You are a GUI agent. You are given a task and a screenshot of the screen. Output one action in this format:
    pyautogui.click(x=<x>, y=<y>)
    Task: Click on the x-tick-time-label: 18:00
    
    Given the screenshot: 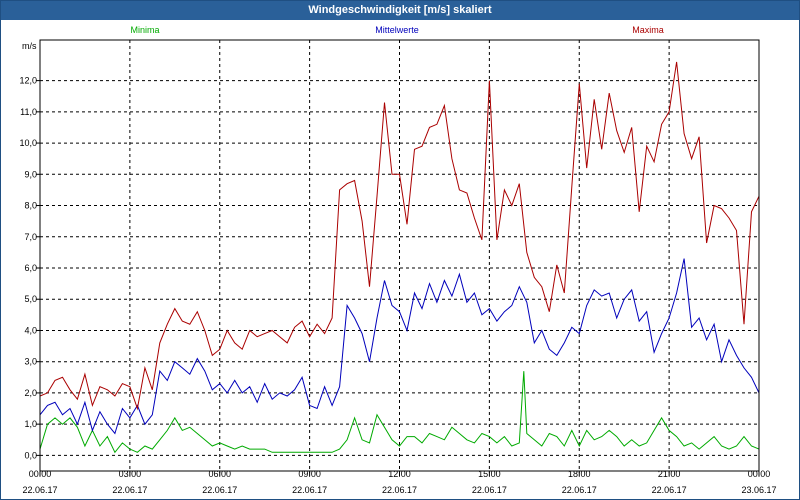 What is the action you would take?
    pyautogui.click(x=579, y=474)
    